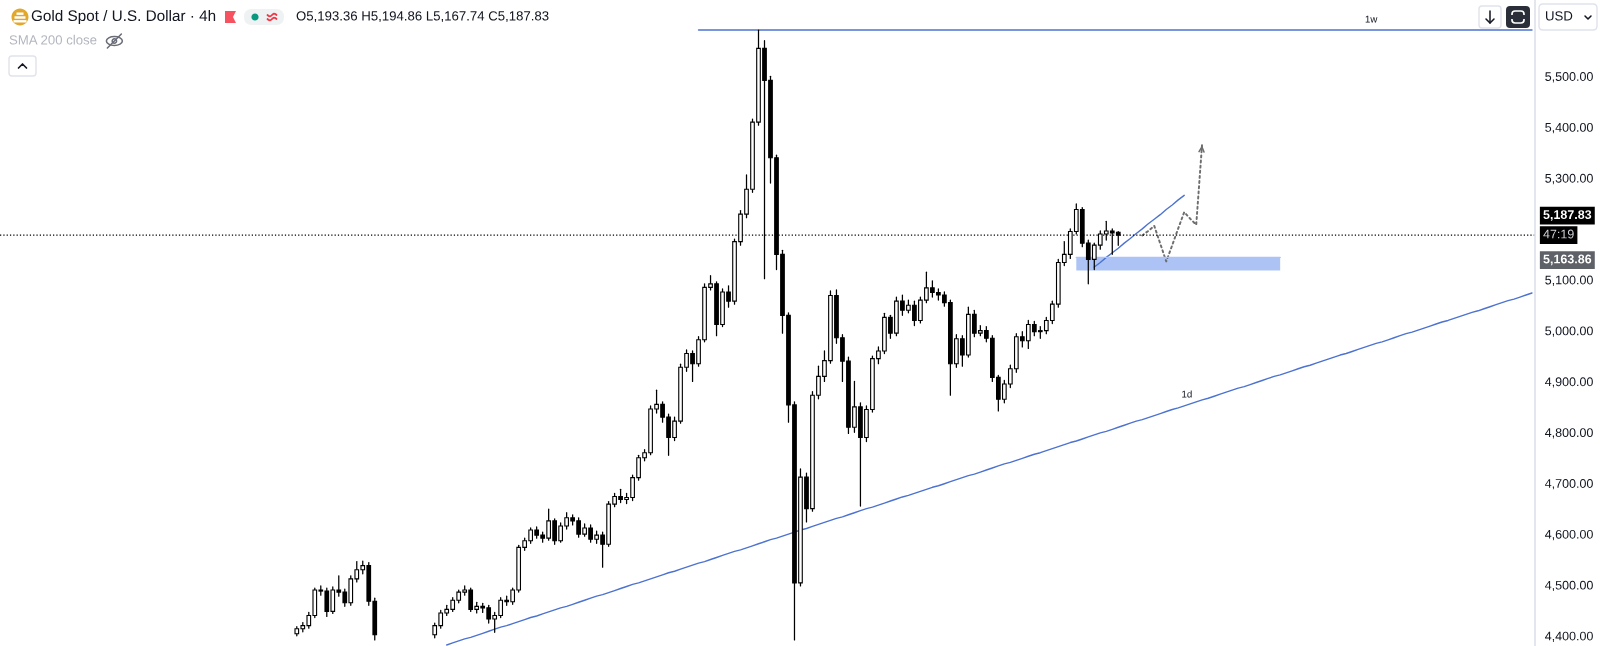 The width and height of the screenshot is (1600, 646). I want to click on y-tick-label: 4,700.00, so click(1569, 484).